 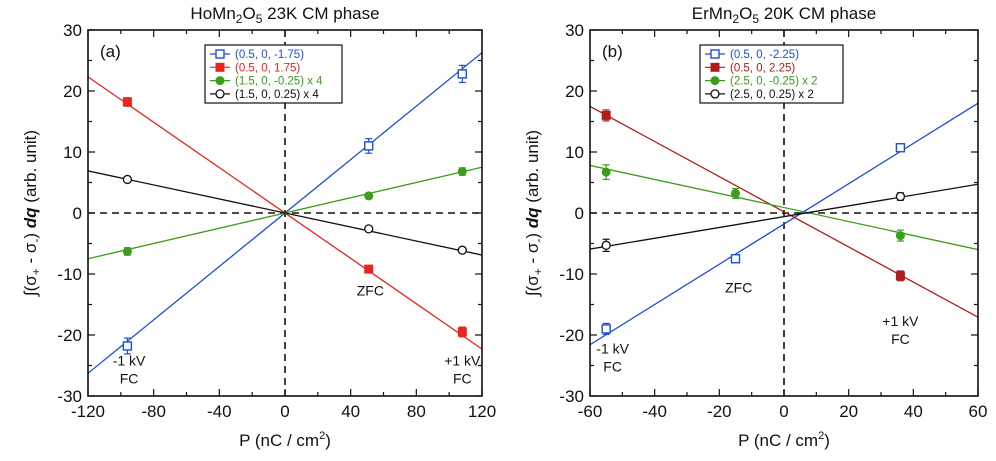 What do you see at coordinates (219, 411) in the screenshot?
I see `x-tick-label: -40` at bounding box center [219, 411].